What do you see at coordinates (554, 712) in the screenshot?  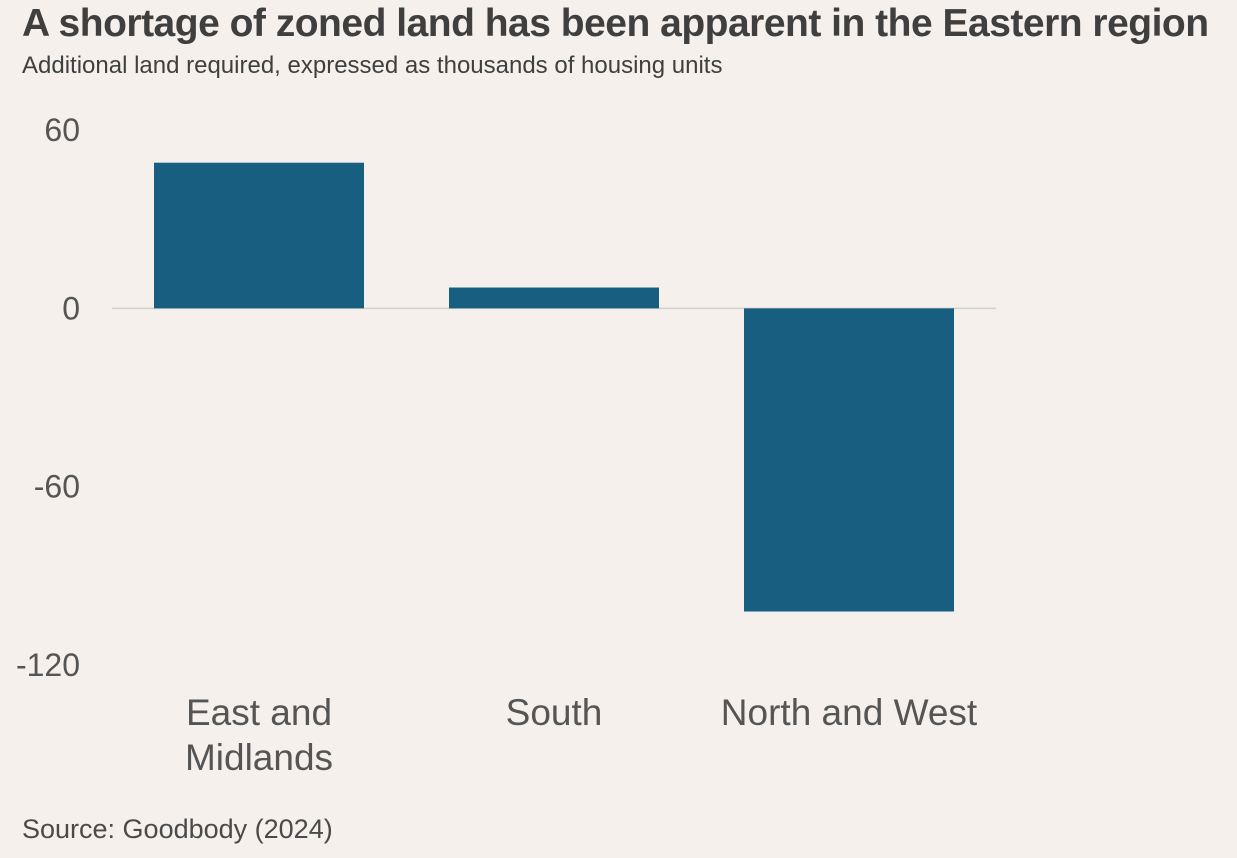 I see `x-tick-label: South` at bounding box center [554, 712].